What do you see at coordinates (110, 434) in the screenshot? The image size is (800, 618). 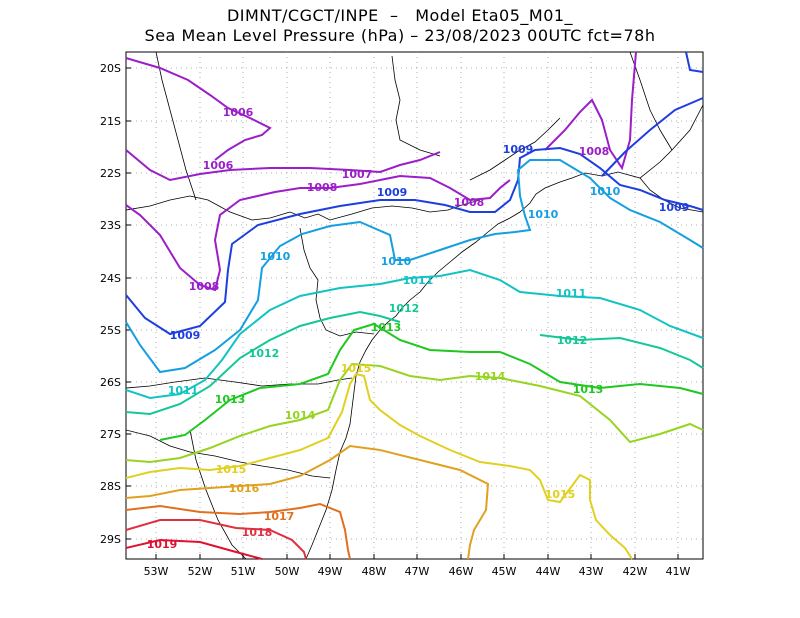 I see `lat-label: 27S` at bounding box center [110, 434].